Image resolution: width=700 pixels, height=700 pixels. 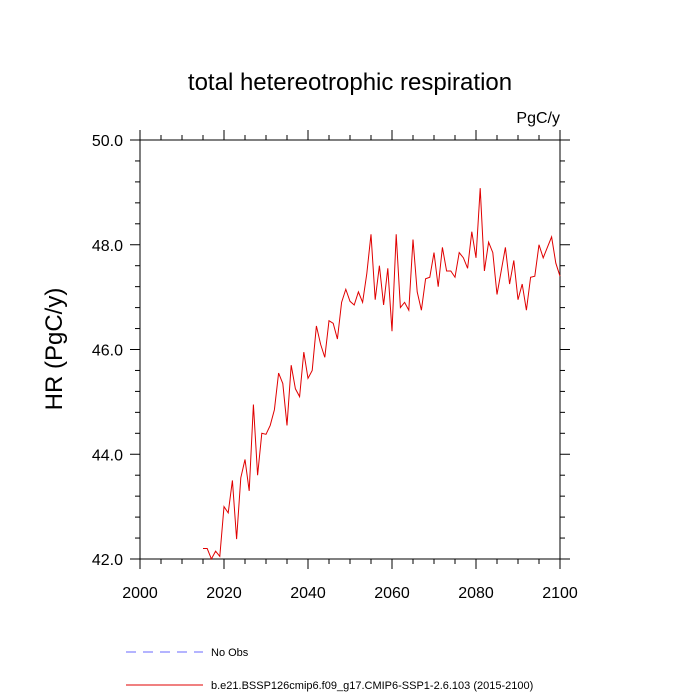 I want to click on x-tick-label: 2100, so click(x=560, y=593).